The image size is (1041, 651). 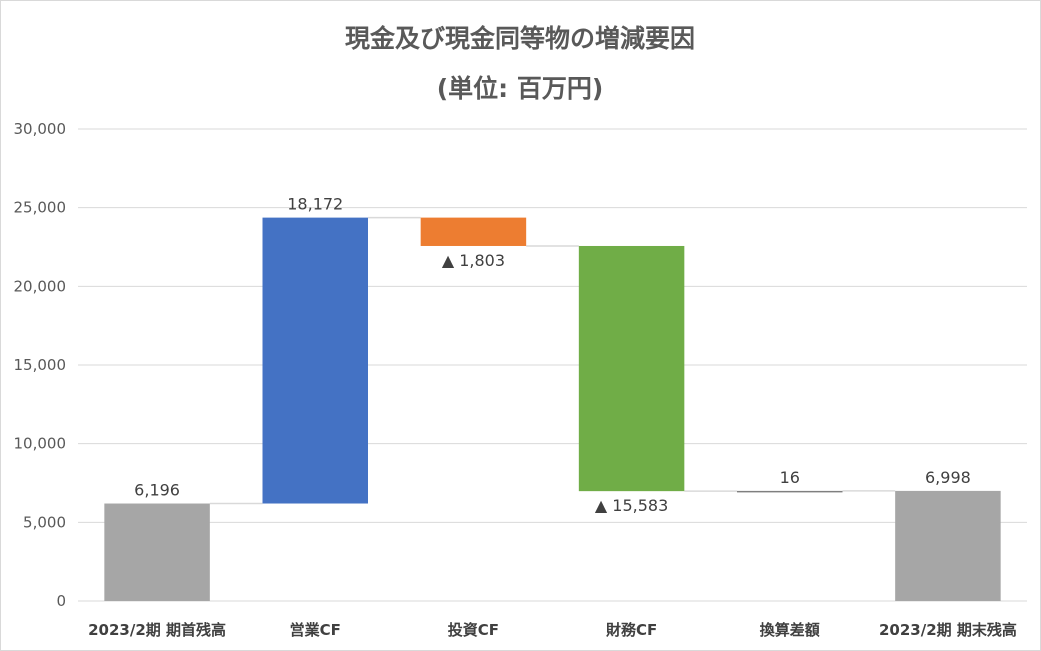 I want to click on x-axis-categories: 2023/2期 期首残高 営業CF 投資CF 財務CF 換算差額 2023/2期 期末残高, so click(x=552, y=630).